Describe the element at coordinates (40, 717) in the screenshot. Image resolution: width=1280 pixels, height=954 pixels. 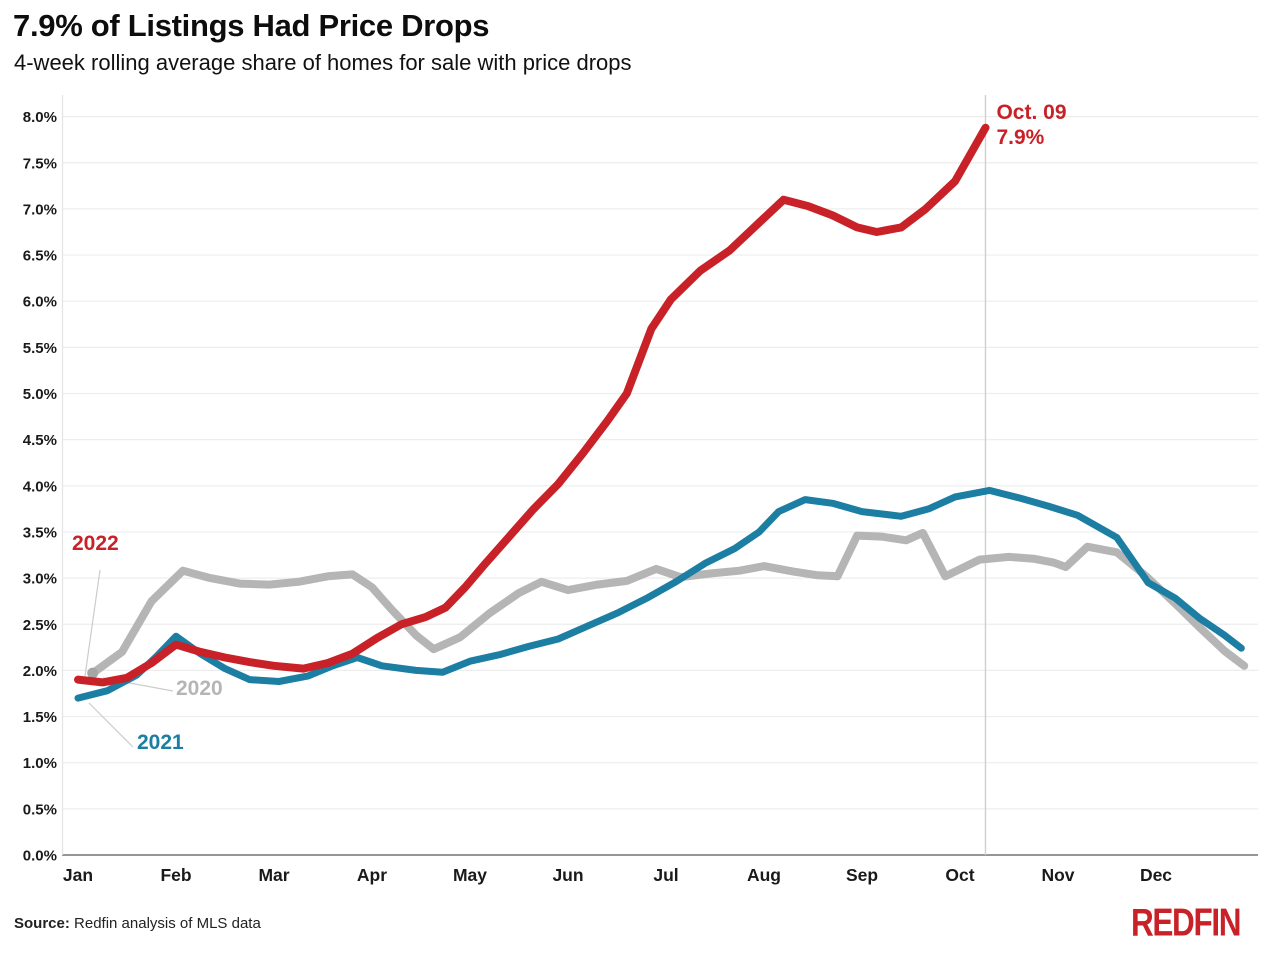
I see `svg-text: 1.5%` at that location.